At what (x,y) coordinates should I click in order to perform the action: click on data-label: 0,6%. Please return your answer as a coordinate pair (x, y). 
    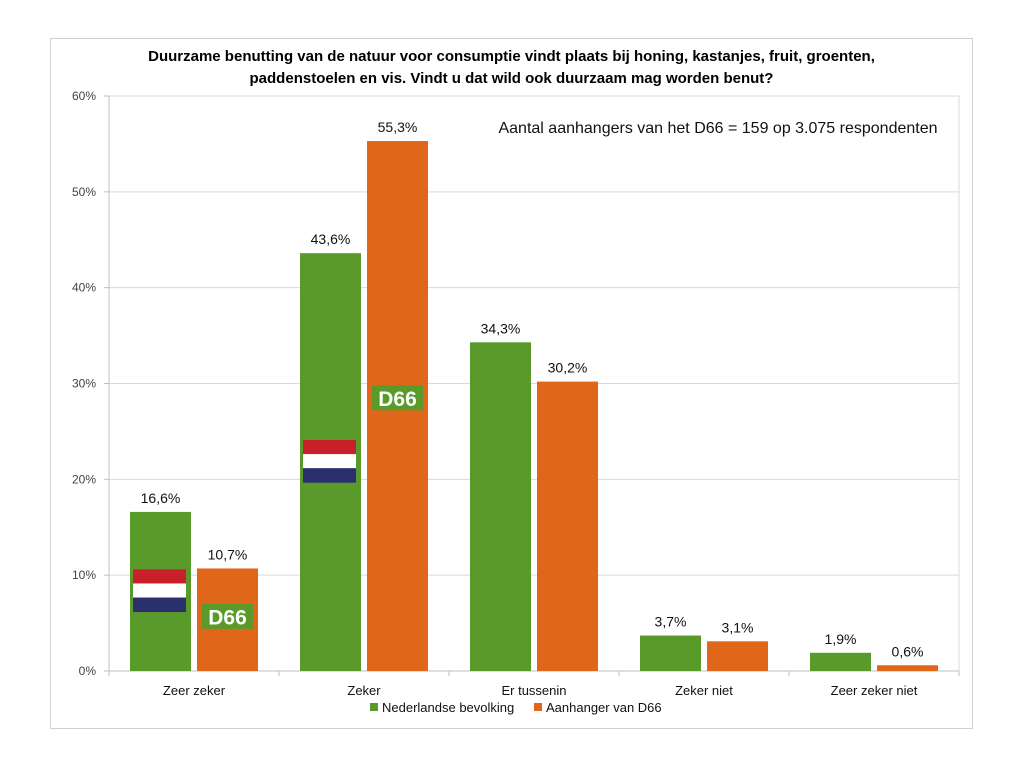
    Looking at the image, I should click on (908, 651).